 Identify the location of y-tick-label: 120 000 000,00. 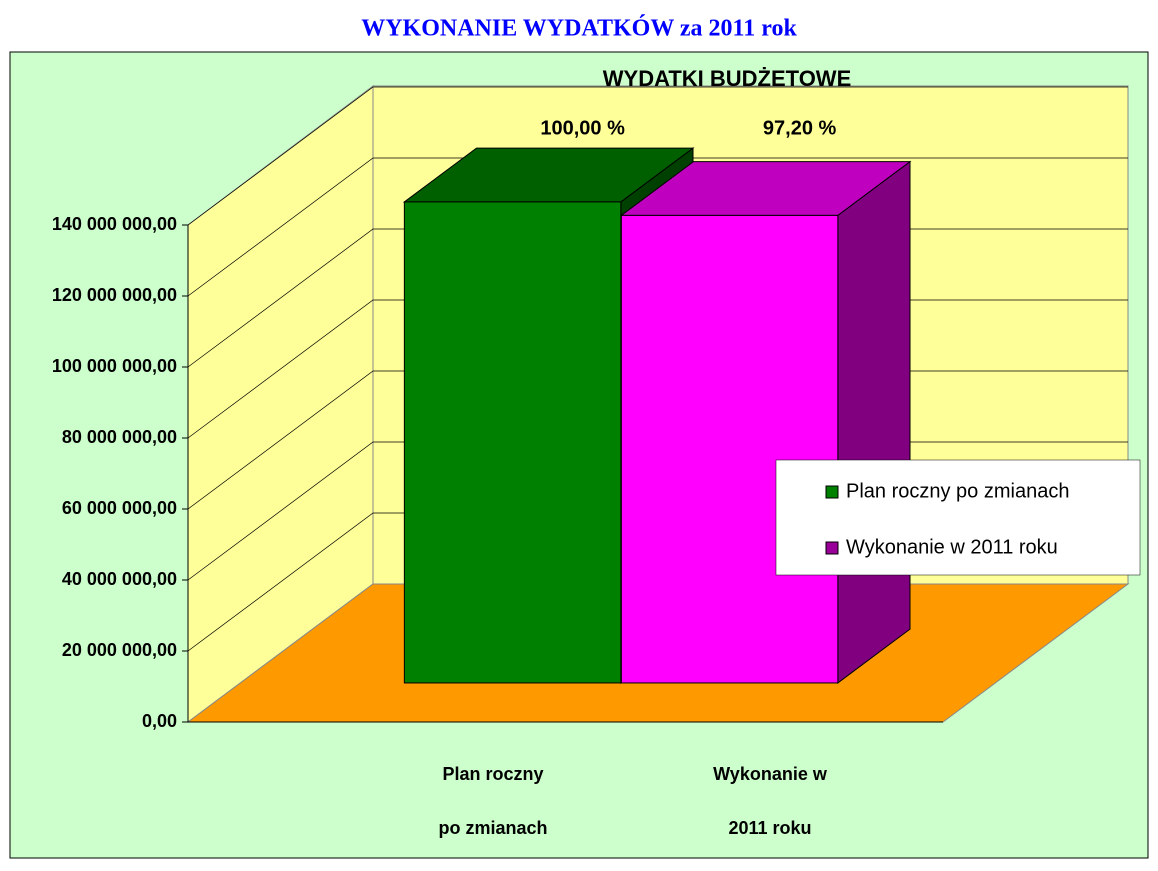
(114, 295).